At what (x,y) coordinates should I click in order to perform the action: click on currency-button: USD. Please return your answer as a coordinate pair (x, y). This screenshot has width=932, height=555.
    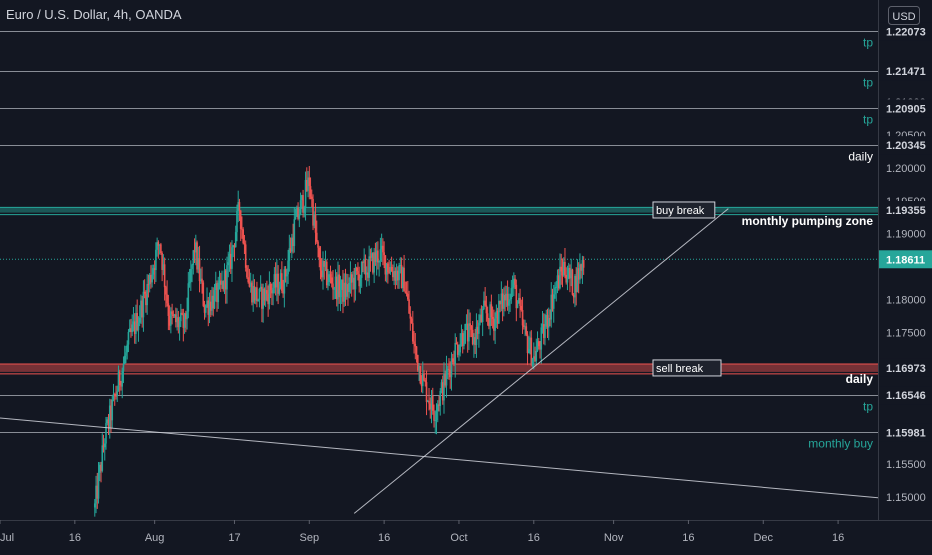
    Looking at the image, I should click on (904, 15).